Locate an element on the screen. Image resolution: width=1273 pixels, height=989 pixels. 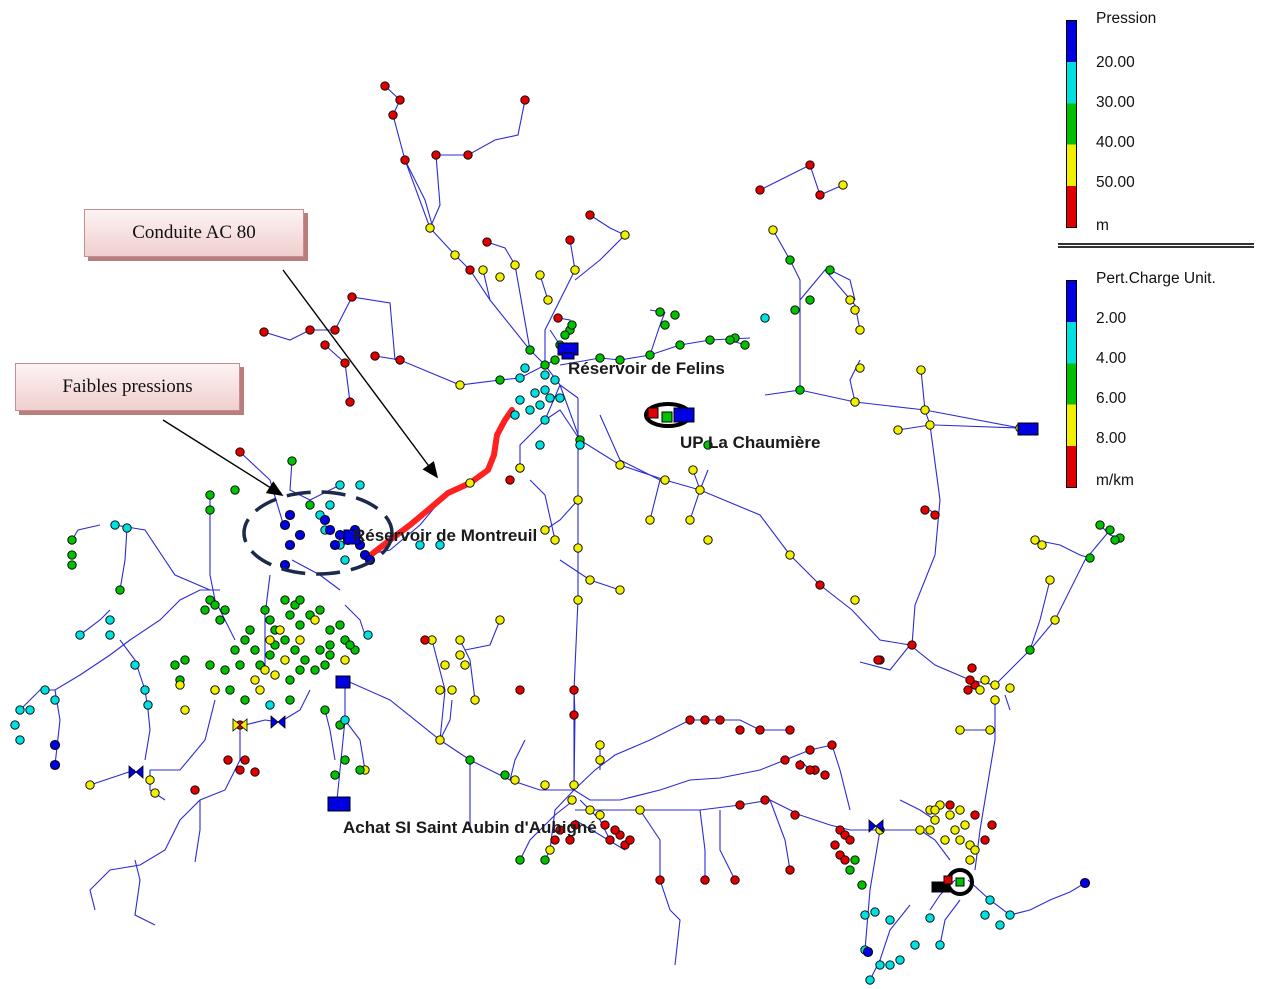
legend-pression-tick: 40.00 is located at coordinates (1115, 142).